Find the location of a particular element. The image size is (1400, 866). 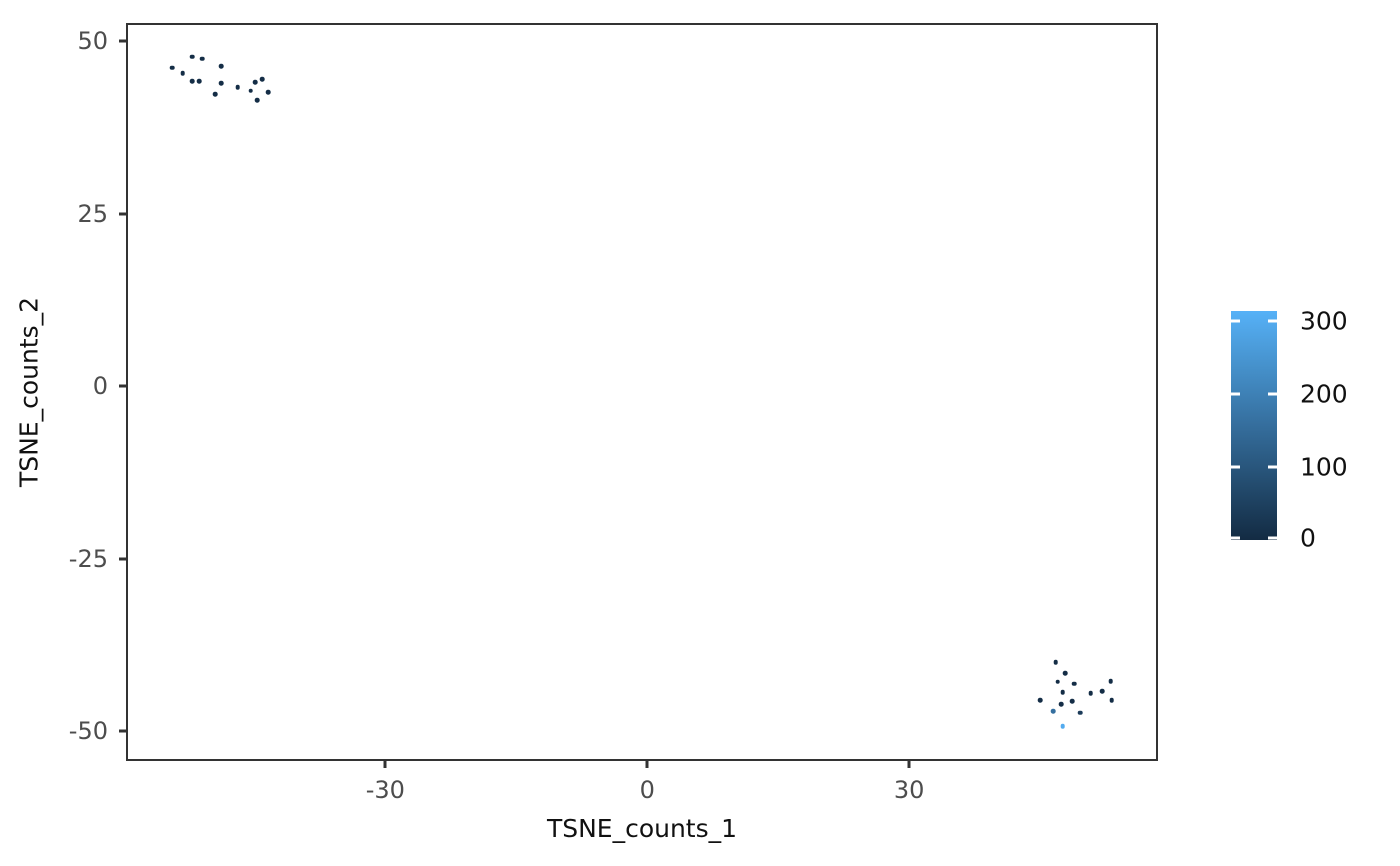

y-axis-title: TSNE_counts_2 is located at coordinates (29, 392).